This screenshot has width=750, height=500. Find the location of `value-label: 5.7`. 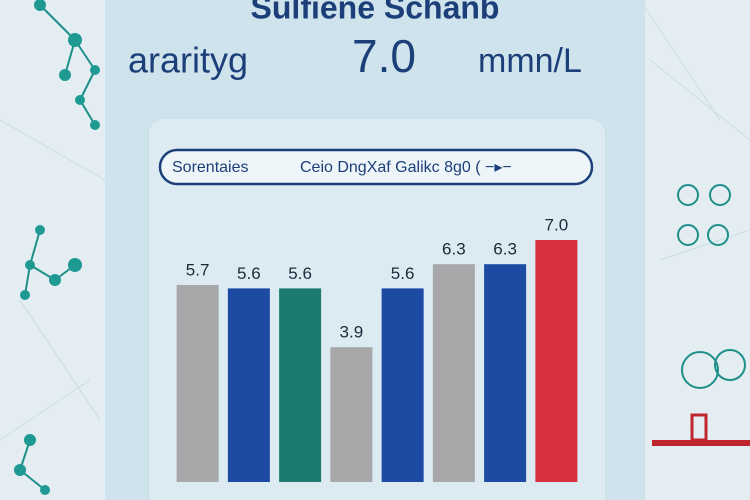

value-label: 5.7 is located at coordinates (198, 269).